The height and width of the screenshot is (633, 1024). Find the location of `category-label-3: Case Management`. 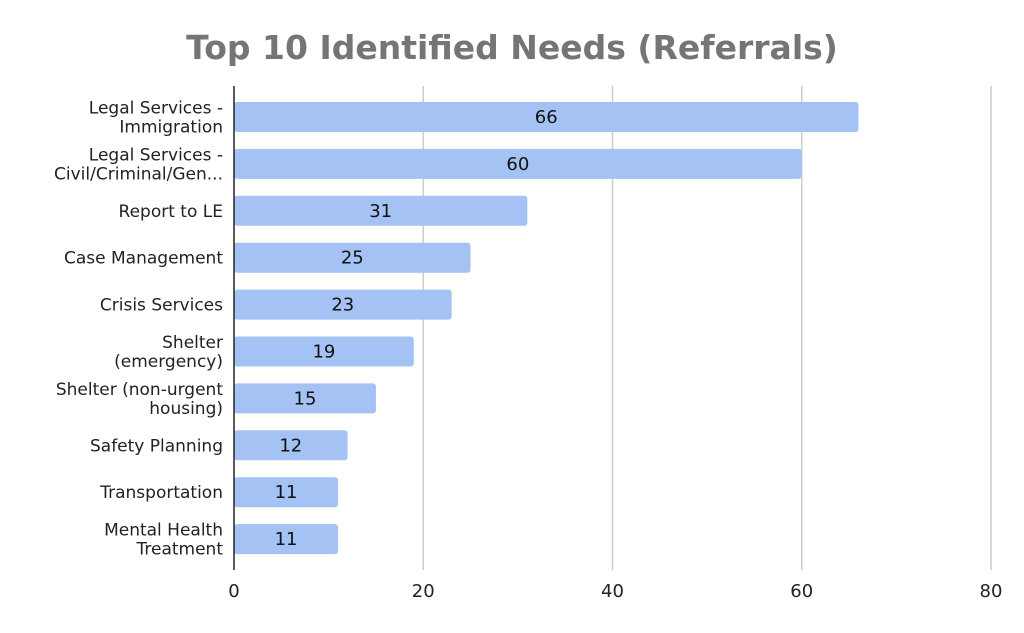

category-label-3: Case Management is located at coordinates (143, 259).